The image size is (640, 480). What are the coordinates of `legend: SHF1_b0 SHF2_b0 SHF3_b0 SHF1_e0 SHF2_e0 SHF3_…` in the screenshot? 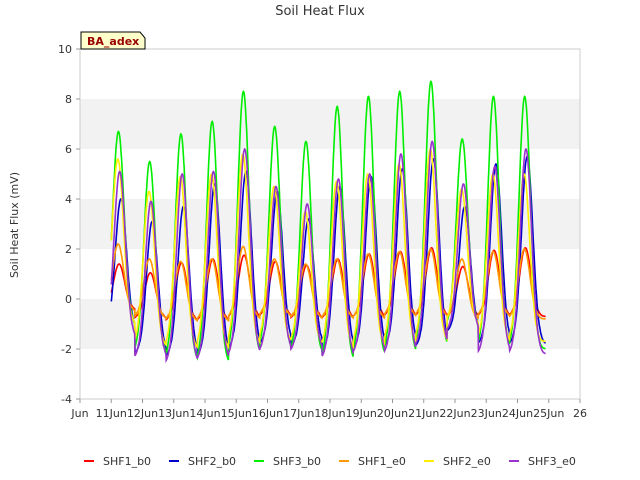 It's located at (330, 461).